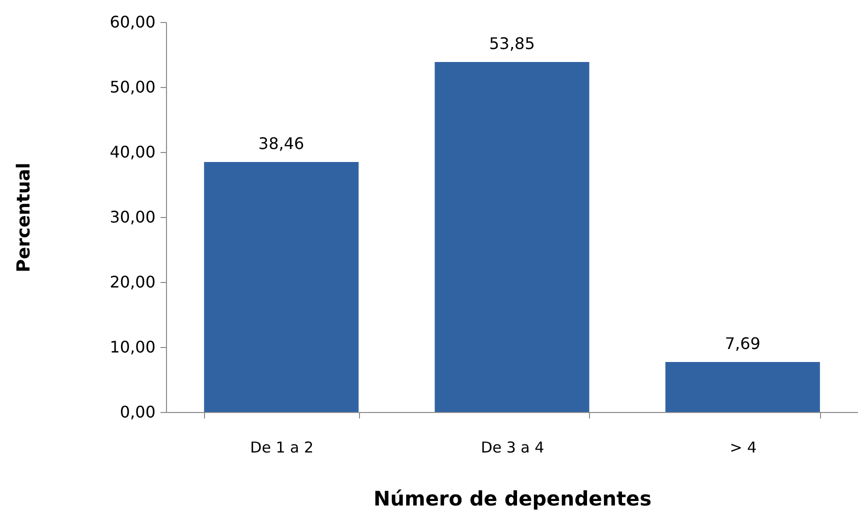  Describe the element at coordinates (282, 447) in the screenshot. I see `x-tick-label: De 1 a 2` at that location.